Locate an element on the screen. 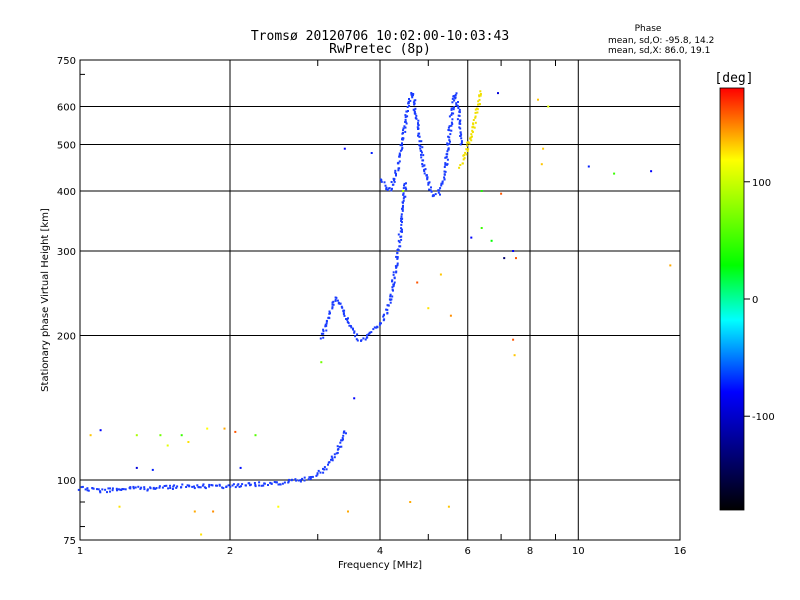  chart-subtitle: RwPretec (8p) is located at coordinates (380, 49).